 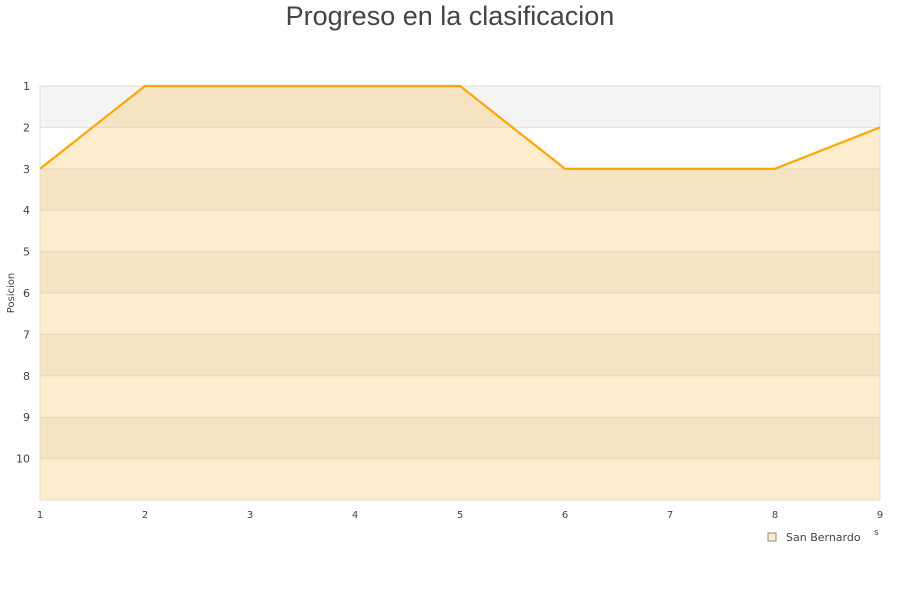 What do you see at coordinates (876, 533) in the screenshot?
I see `x-axis-label-fragment: s` at bounding box center [876, 533].